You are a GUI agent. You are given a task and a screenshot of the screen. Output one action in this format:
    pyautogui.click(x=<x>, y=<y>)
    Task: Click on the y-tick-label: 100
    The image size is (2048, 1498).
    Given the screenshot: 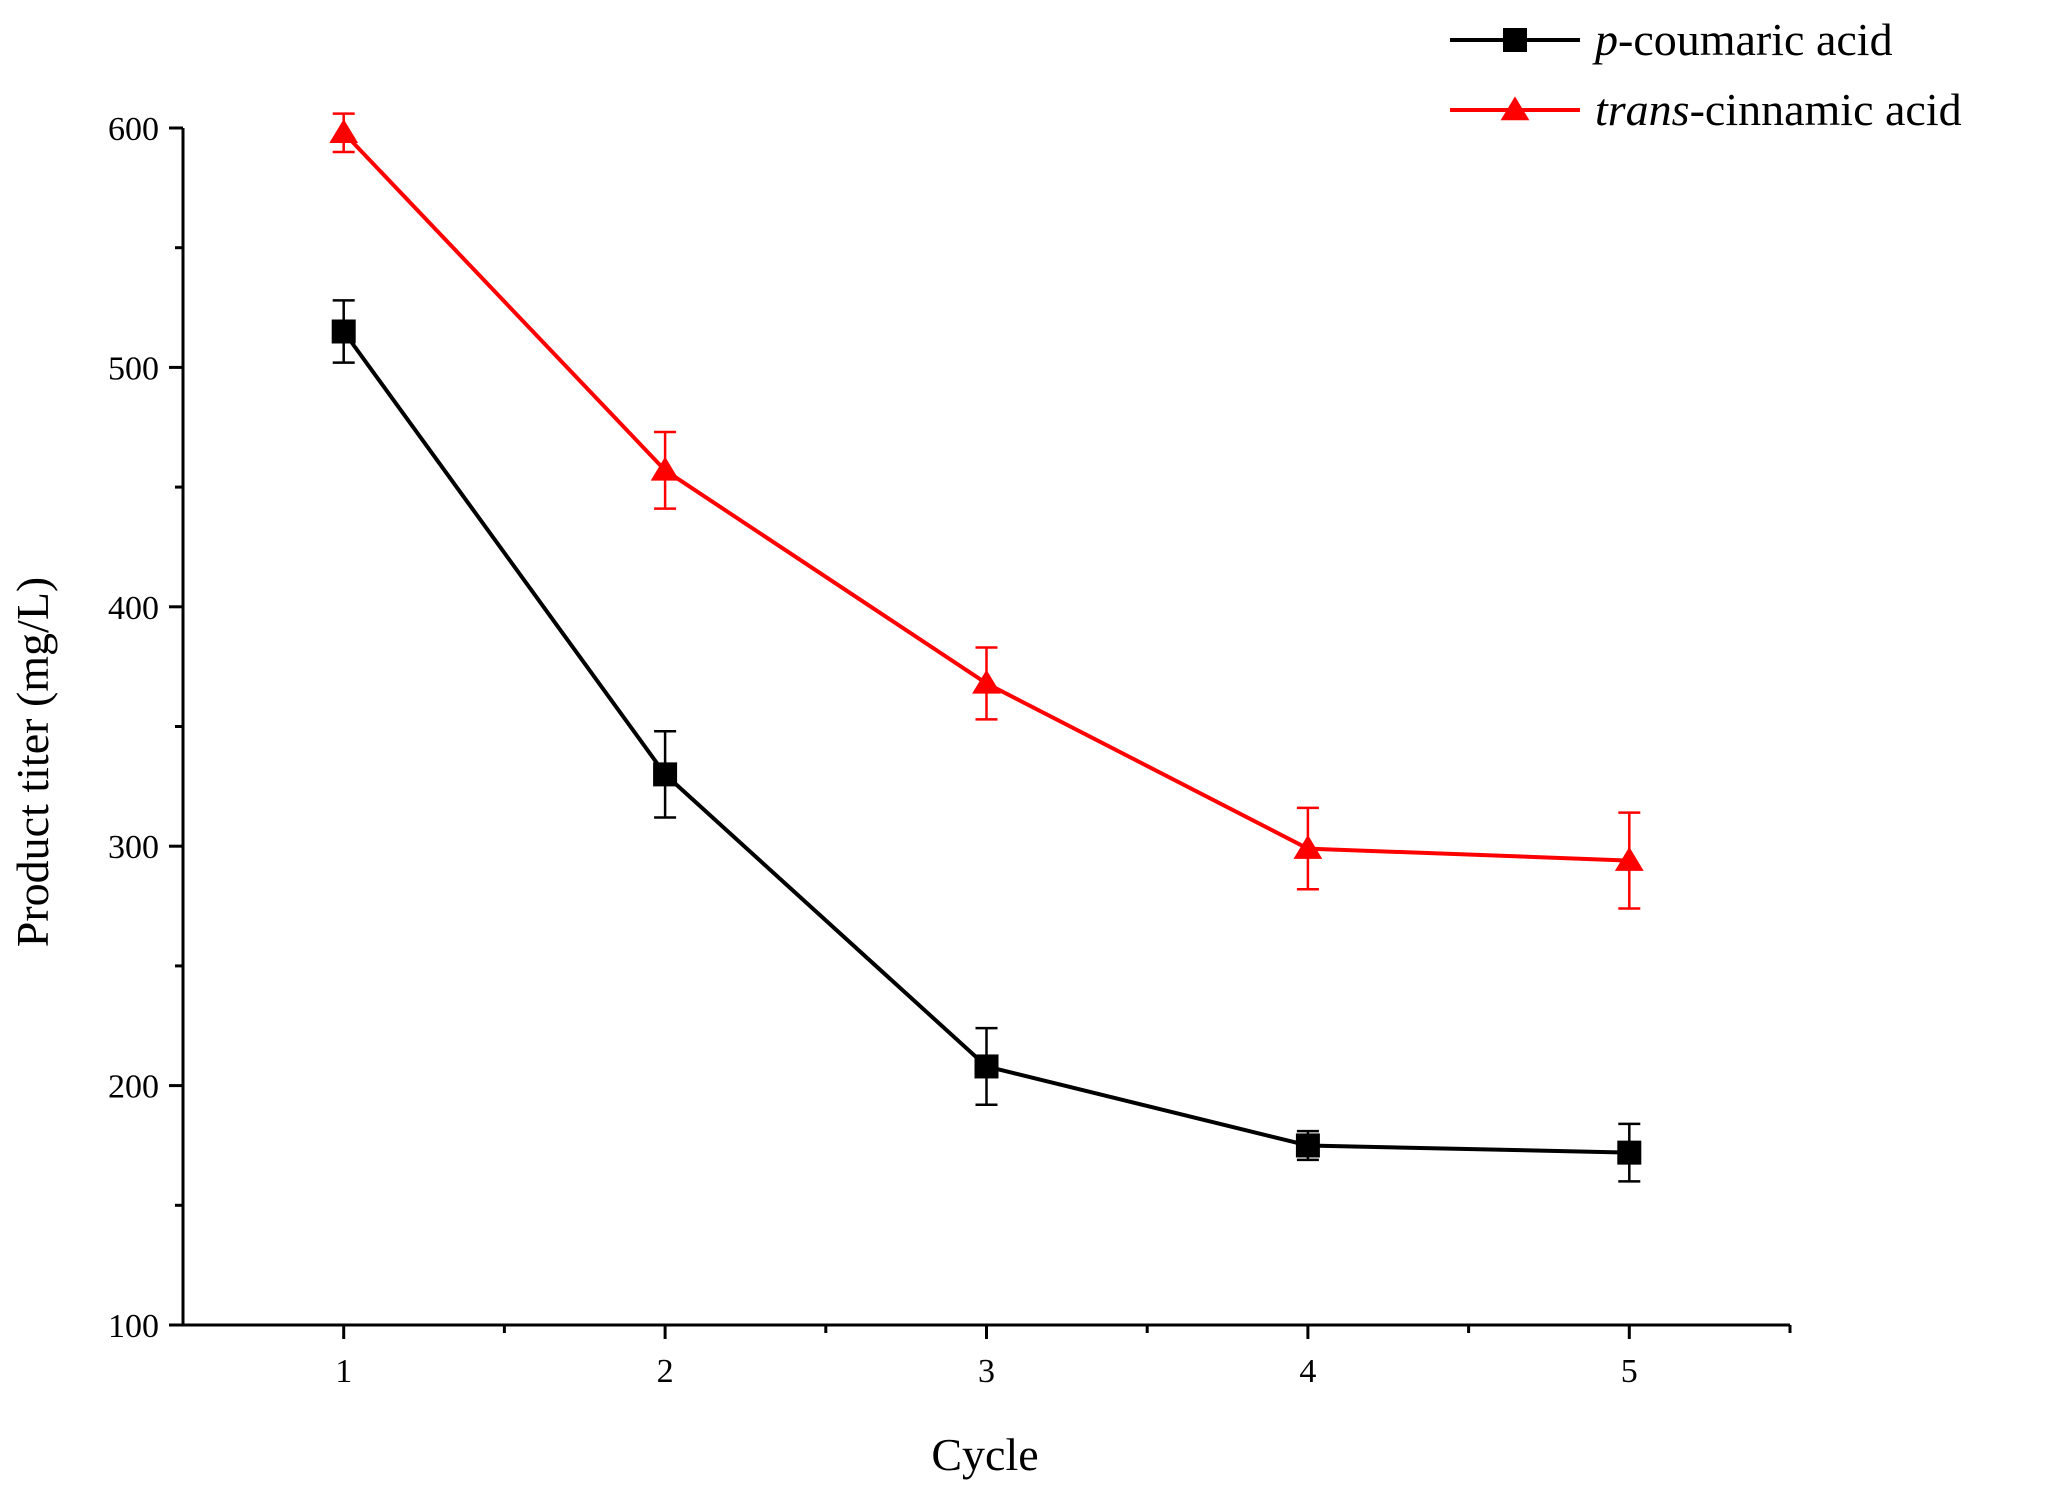 What is the action you would take?
    pyautogui.click(x=133, y=1326)
    